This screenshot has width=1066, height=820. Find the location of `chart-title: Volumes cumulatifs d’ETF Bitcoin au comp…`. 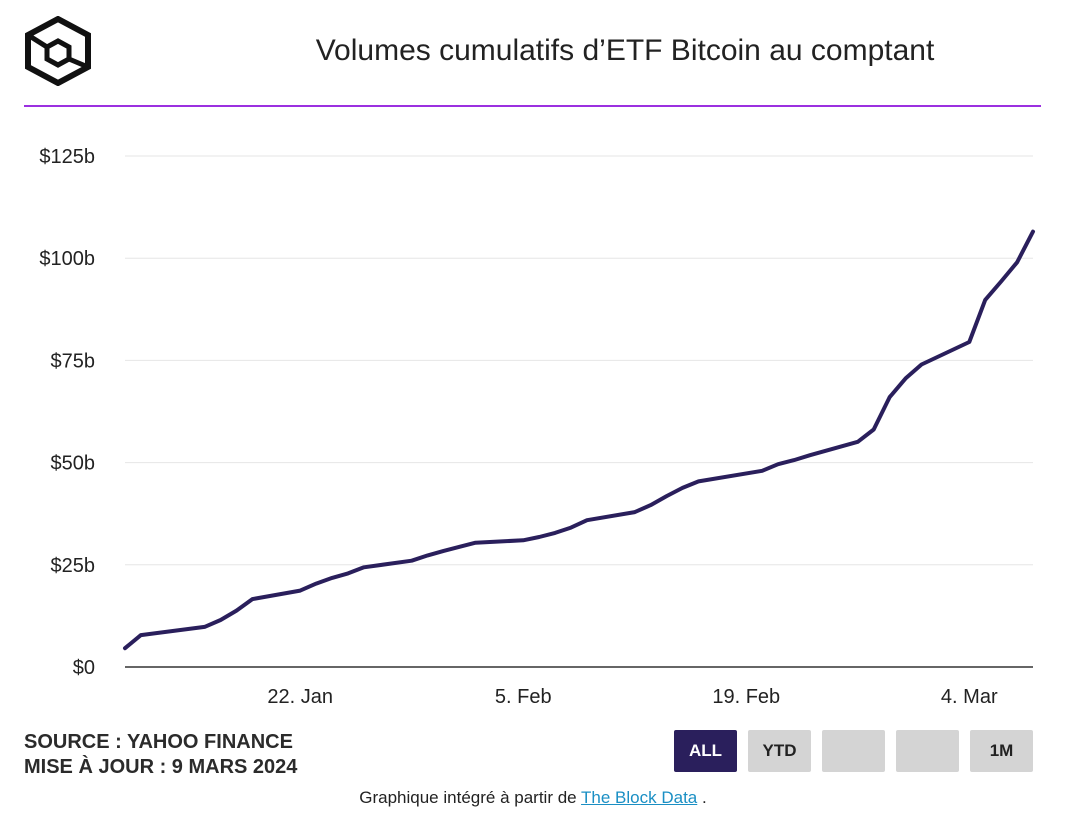

chart-title: Volumes cumulatifs d’ETF Bitcoin au comp… is located at coordinates (625, 50).